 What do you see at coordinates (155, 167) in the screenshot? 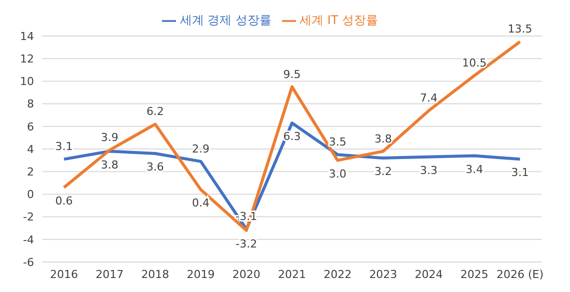
I see `data-label: 3.6` at bounding box center [155, 167].